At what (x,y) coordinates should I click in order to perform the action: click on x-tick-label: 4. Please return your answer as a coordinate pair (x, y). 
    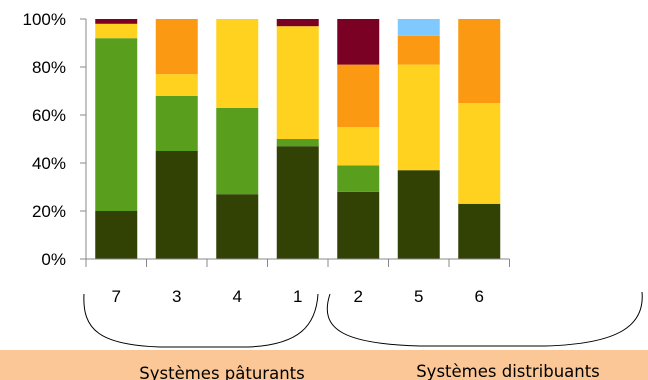
    Looking at the image, I should click on (237, 296).